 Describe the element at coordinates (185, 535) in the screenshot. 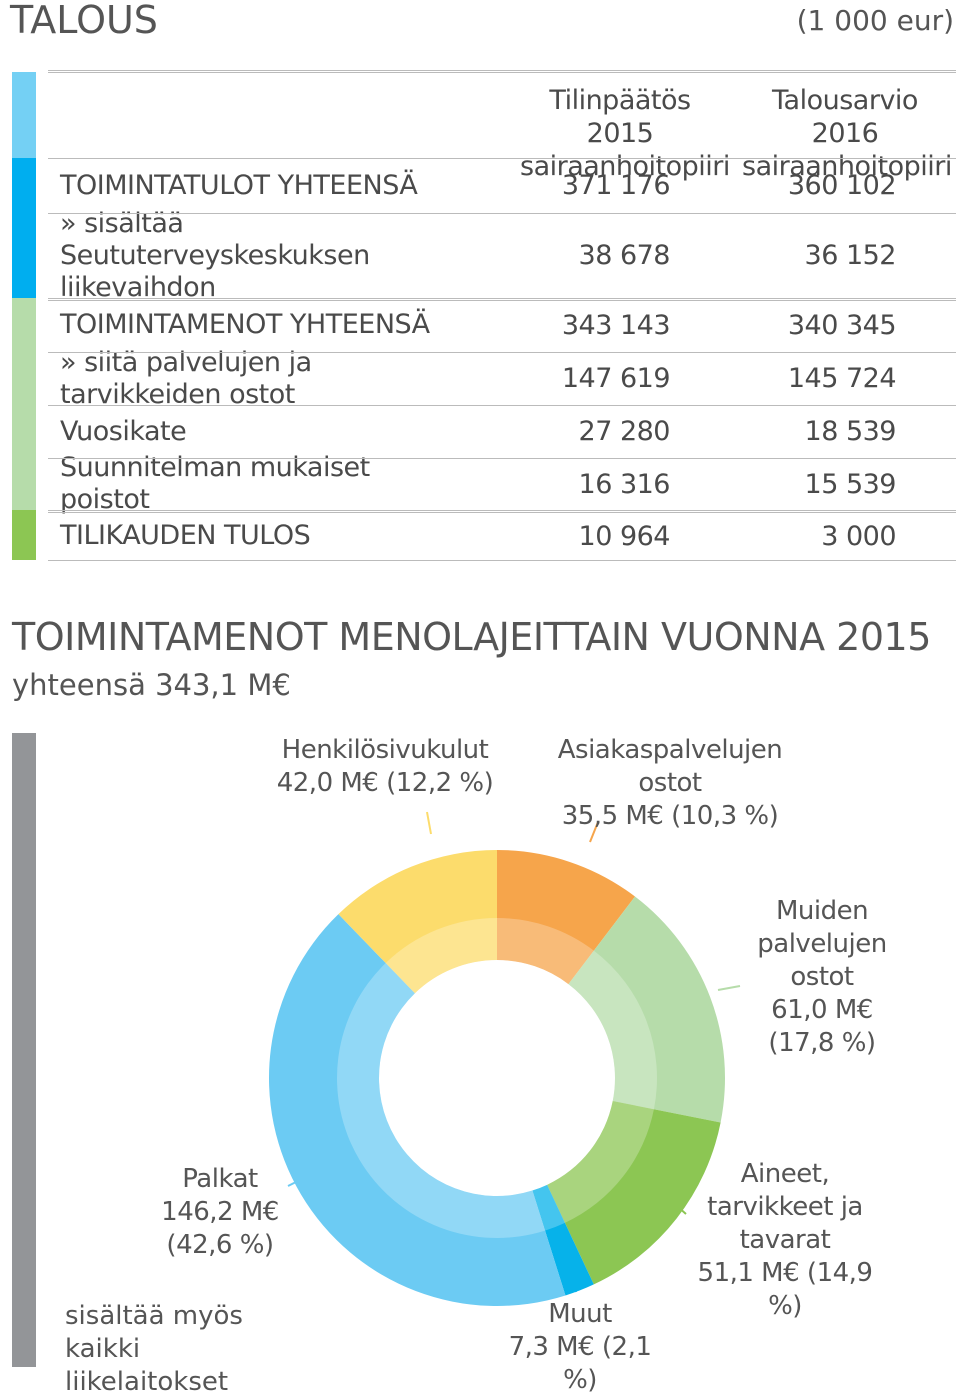

I see `row-label: TILIKAUDEN TULOS` at that location.